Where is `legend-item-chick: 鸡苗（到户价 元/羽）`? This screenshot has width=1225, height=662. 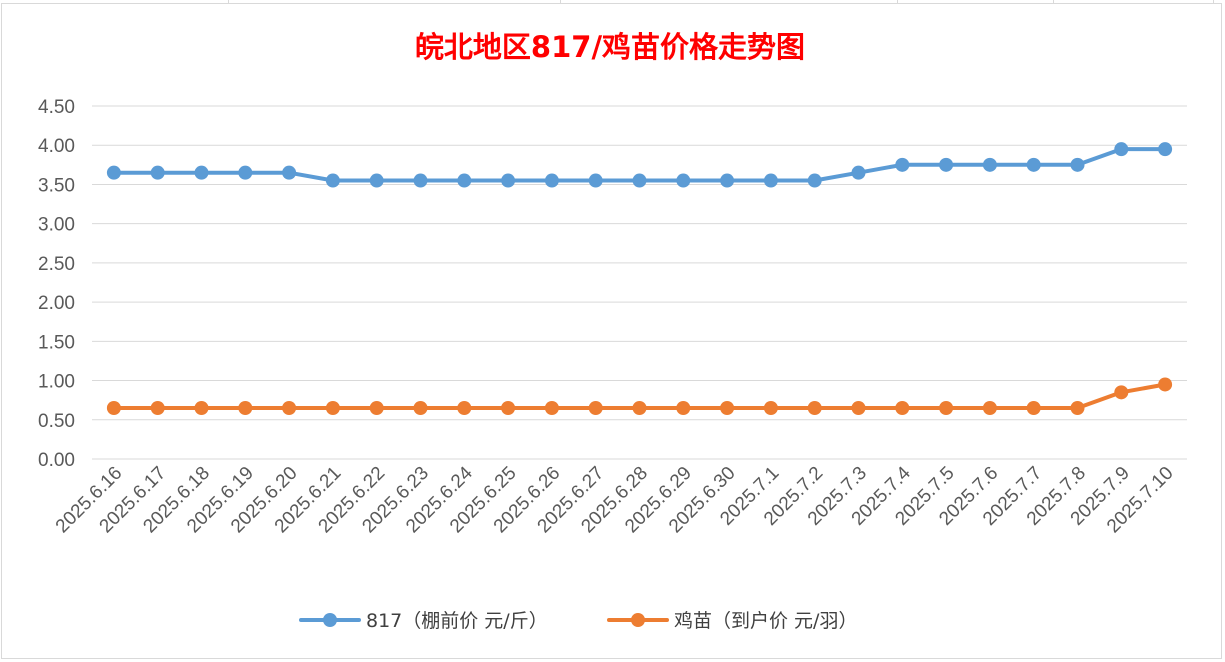 legend-item-chick: 鸡苗（到户价 元/羽） is located at coordinates (732, 621).